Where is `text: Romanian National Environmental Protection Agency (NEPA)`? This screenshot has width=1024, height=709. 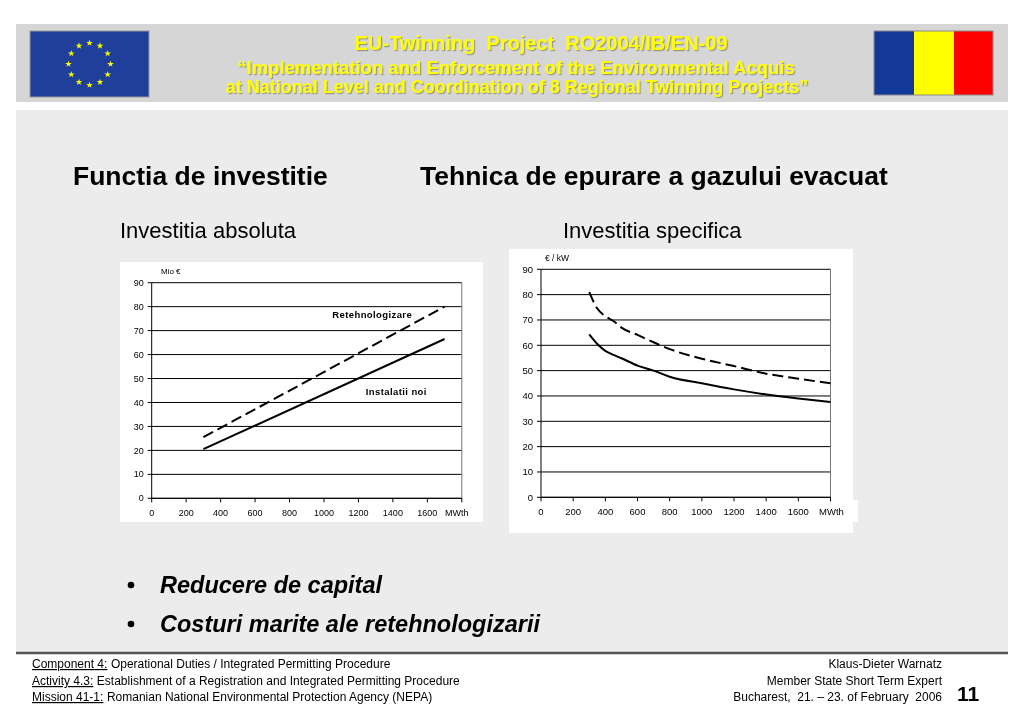 text: Romanian National Environmental Protection Agency (NEPA) is located at coordinates (269, 697).